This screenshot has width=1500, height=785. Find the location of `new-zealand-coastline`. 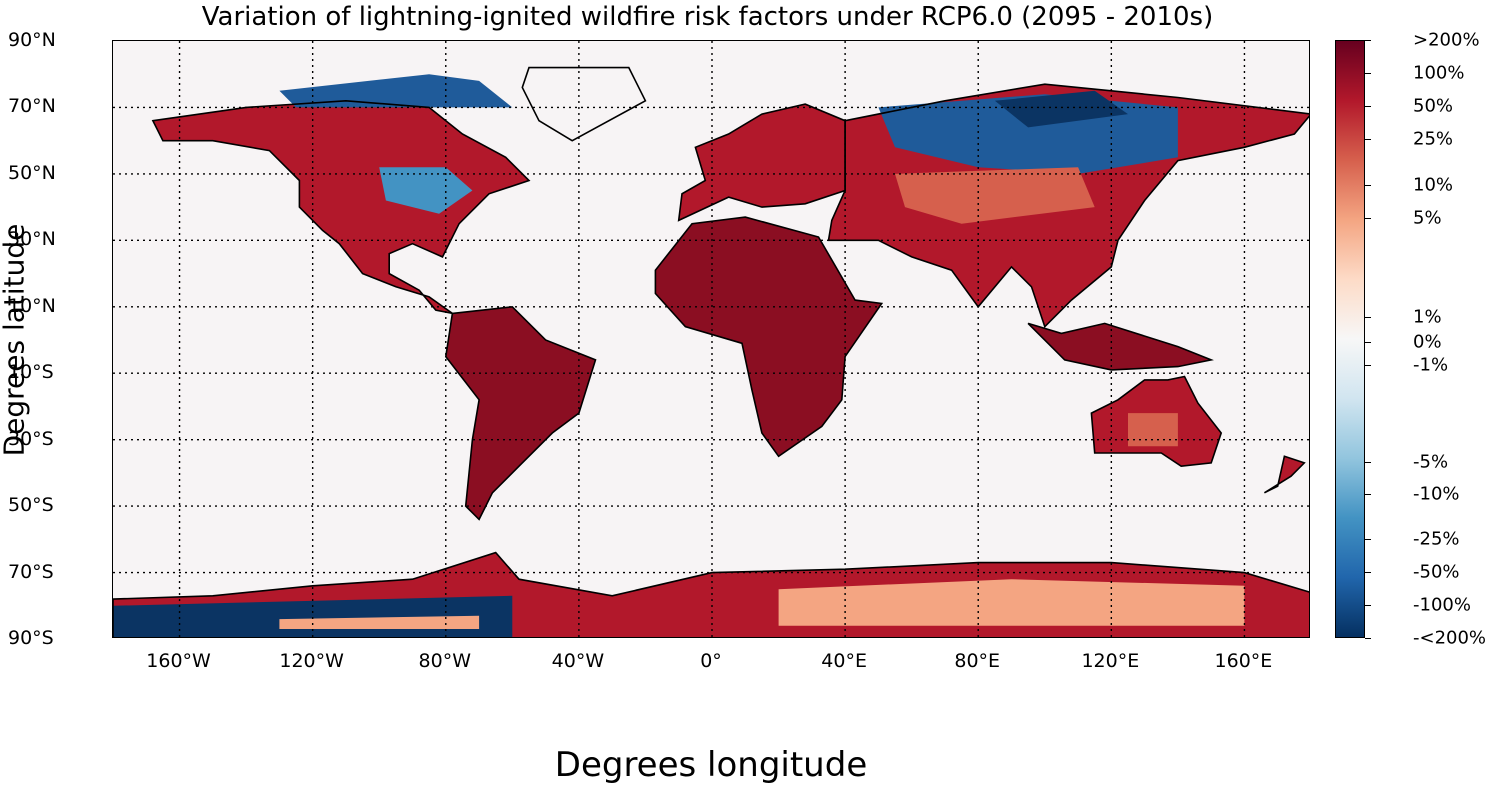

new-zealand-coastline is located at coordinates (1284, 474).